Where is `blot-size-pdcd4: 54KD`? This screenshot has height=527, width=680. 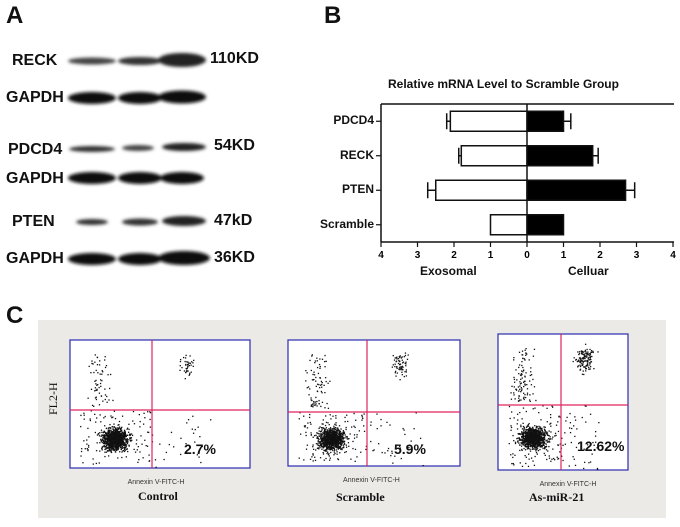
blot-size-pdcd4: 54KD is located at coordinates (234, 145).